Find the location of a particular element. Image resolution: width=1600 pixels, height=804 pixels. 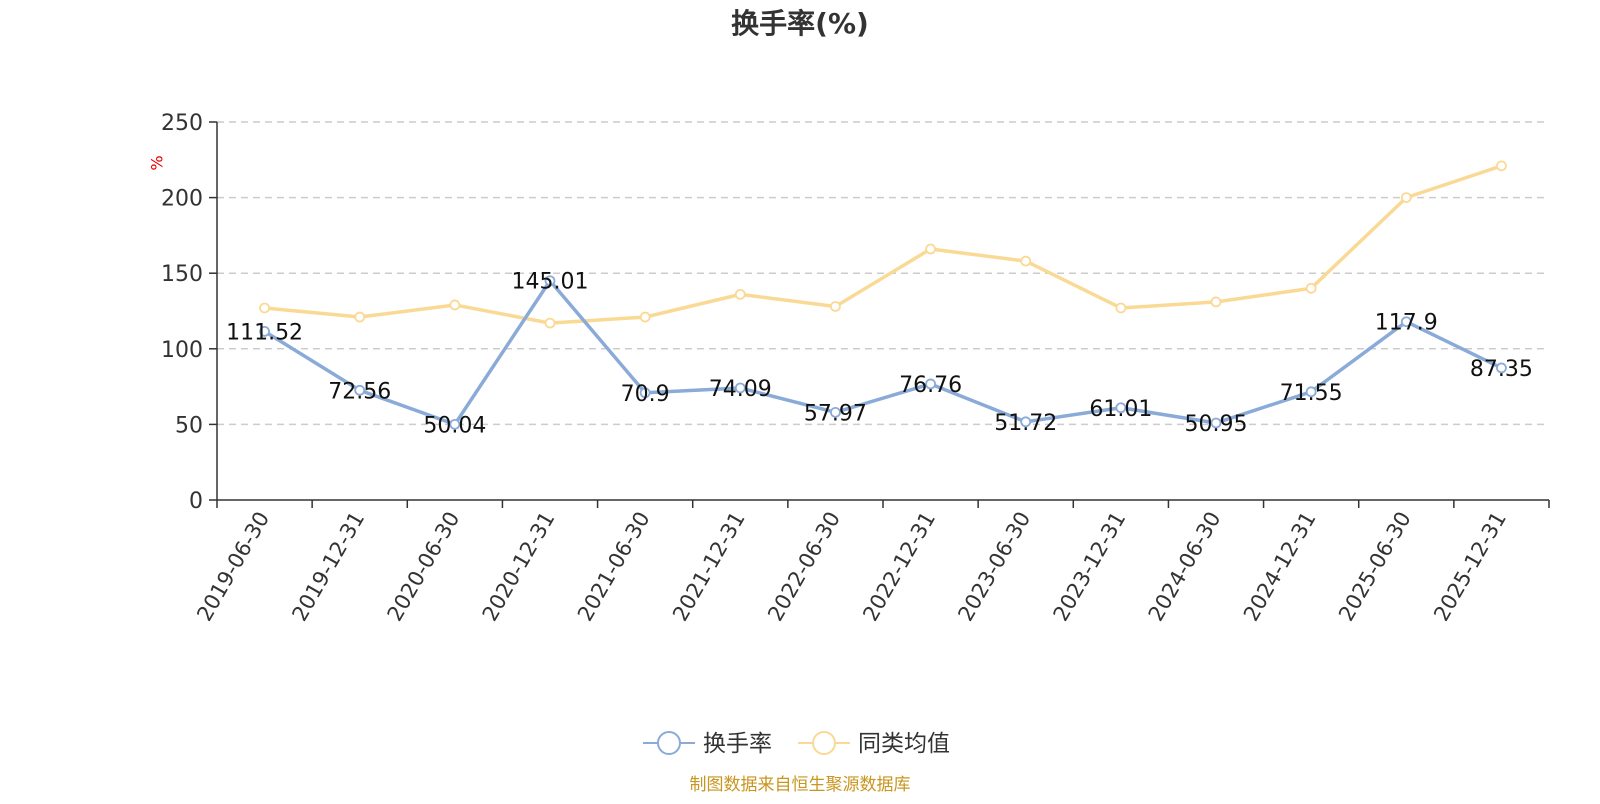

data-label: 145.01 is located at coordinates (550, 282).